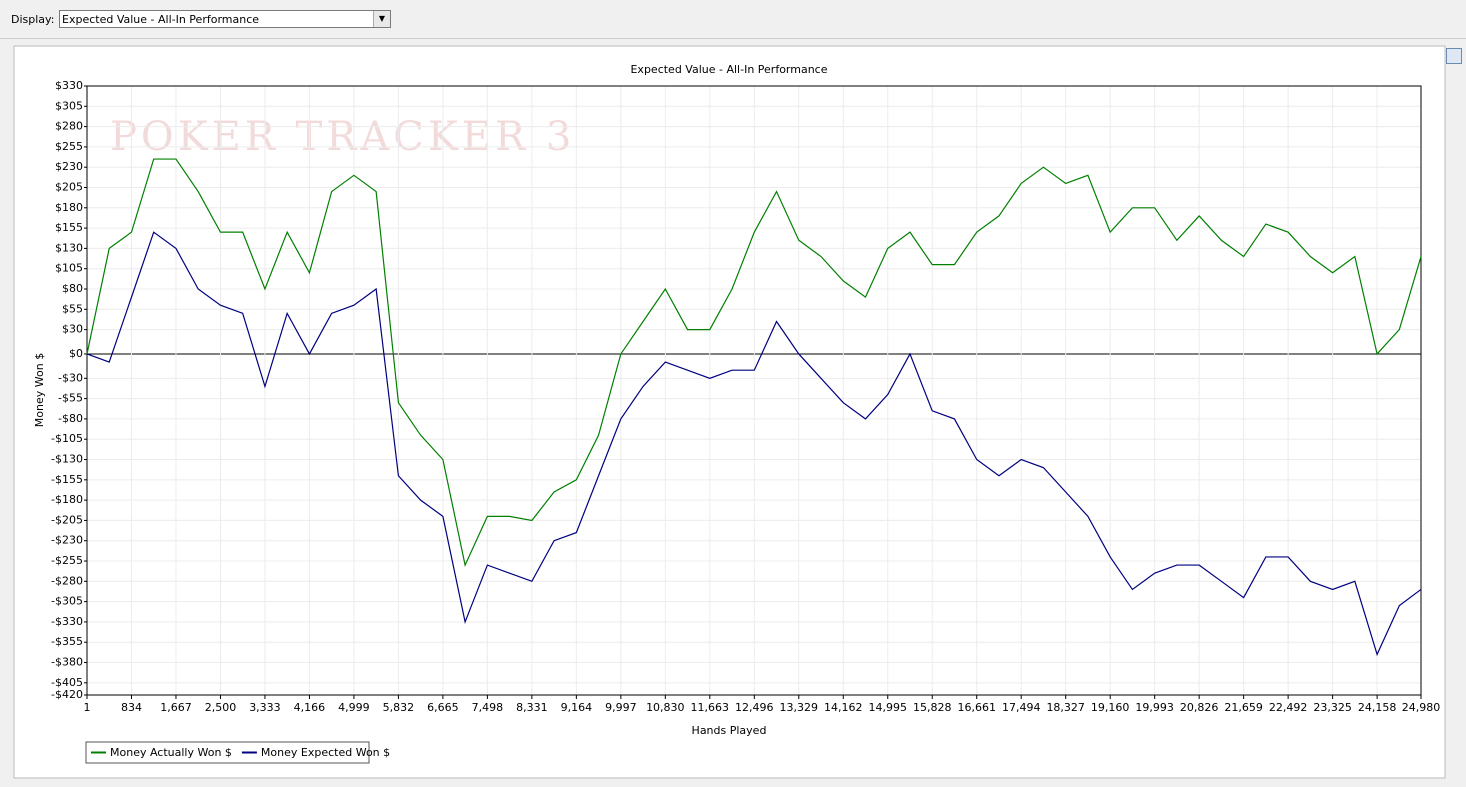 This screenshot has height=787, width=1466. I want to click on x-tick-label: 16,661, so click(976, 707).